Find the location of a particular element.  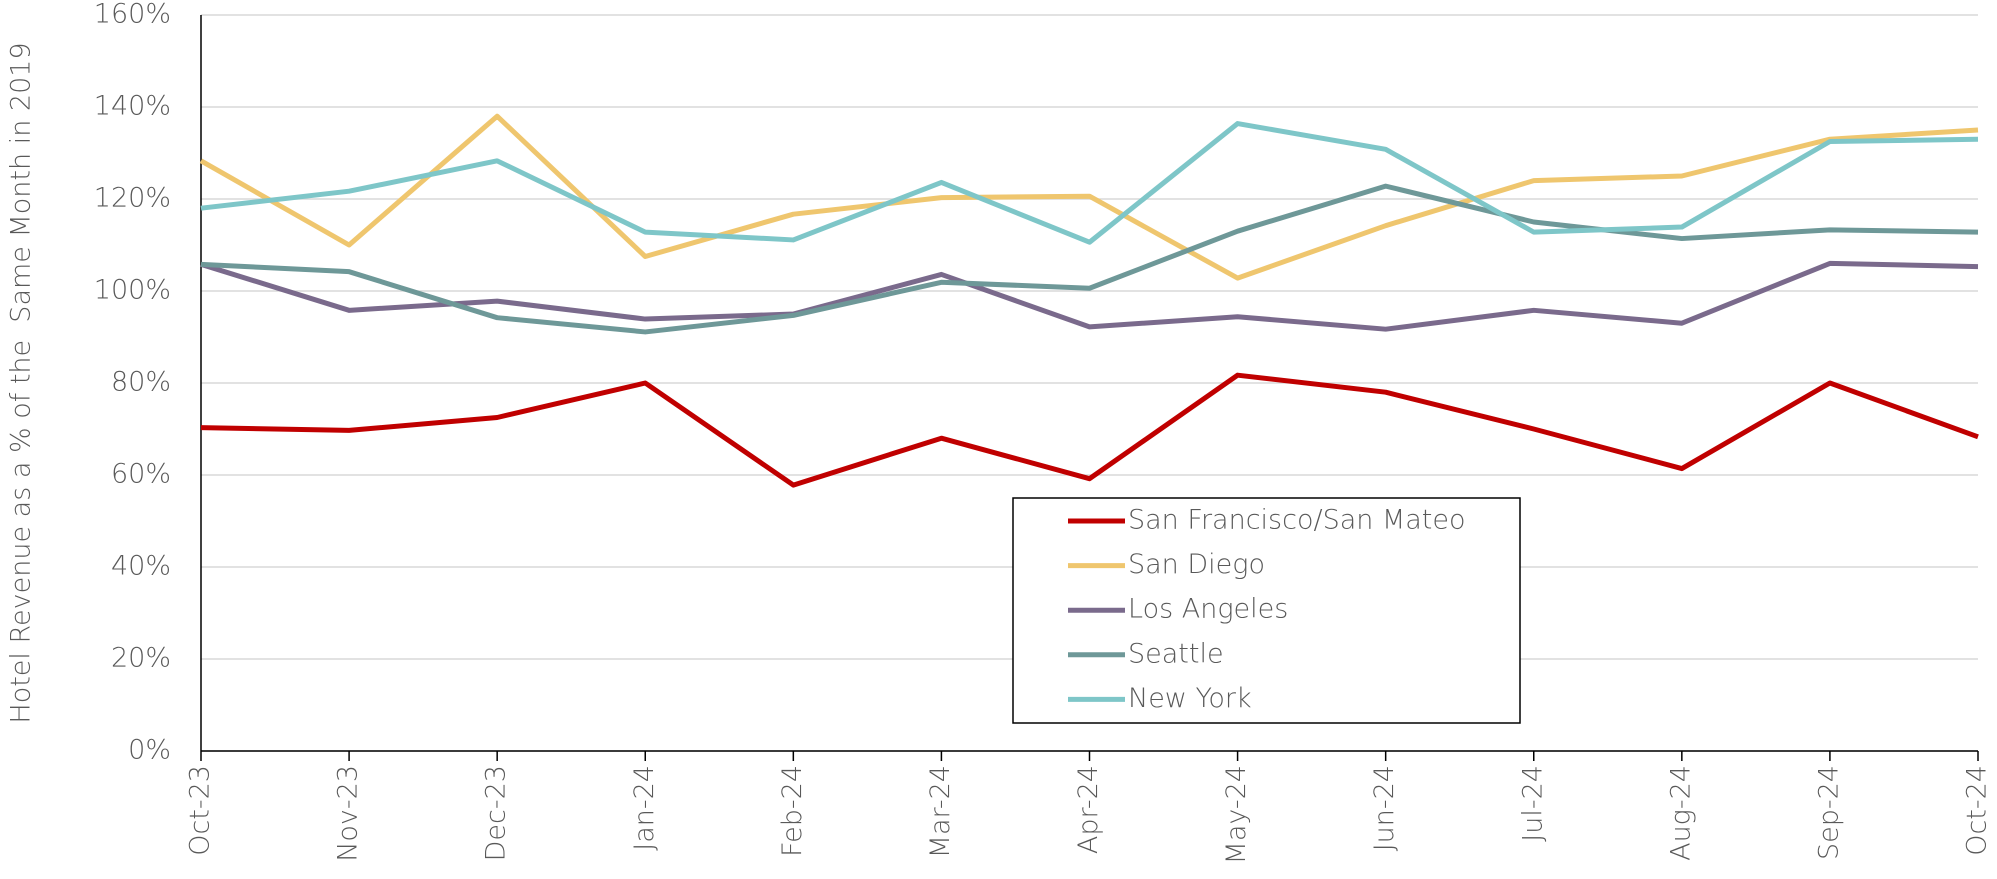

legend-label: Los Angeles is located at coordinates (1208, 609).